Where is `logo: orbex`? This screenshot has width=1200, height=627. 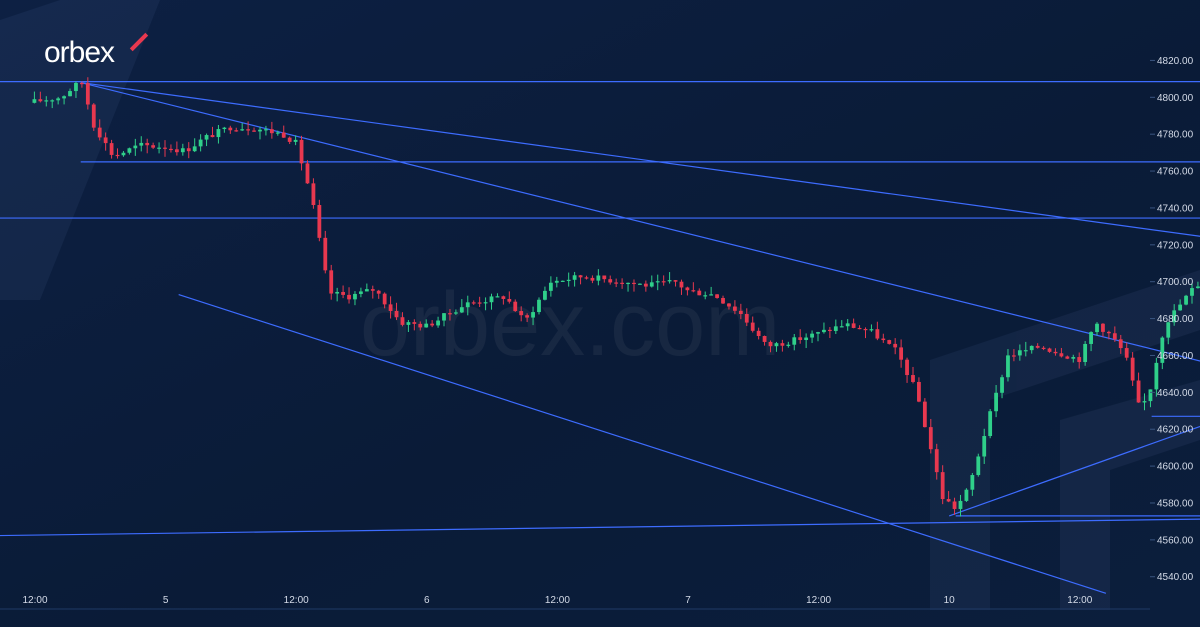
logo: orbex is located at coordinates (96, 50).